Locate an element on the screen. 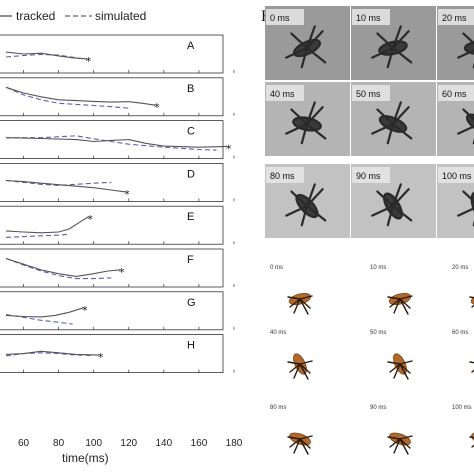 The width and height of the screenshot is (474, 474). legend-simulated-label: simulated is located at coordinates (120, 16).